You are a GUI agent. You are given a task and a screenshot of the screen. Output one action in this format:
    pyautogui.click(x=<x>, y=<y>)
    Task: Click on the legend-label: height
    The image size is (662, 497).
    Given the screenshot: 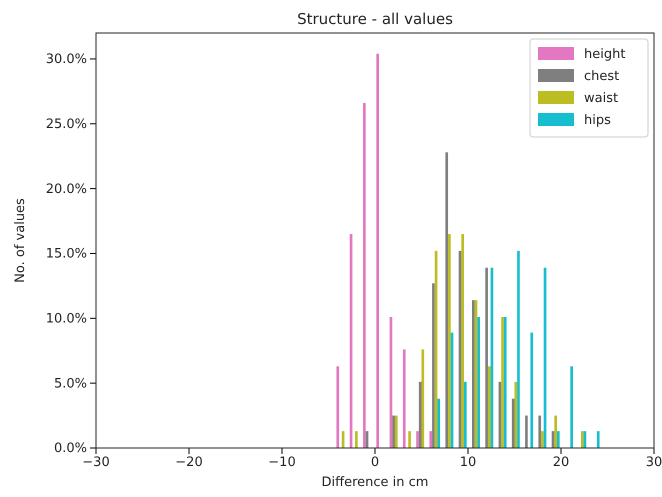 What is the action you would take?
    pyautogui.click(x=605, y=54)
    